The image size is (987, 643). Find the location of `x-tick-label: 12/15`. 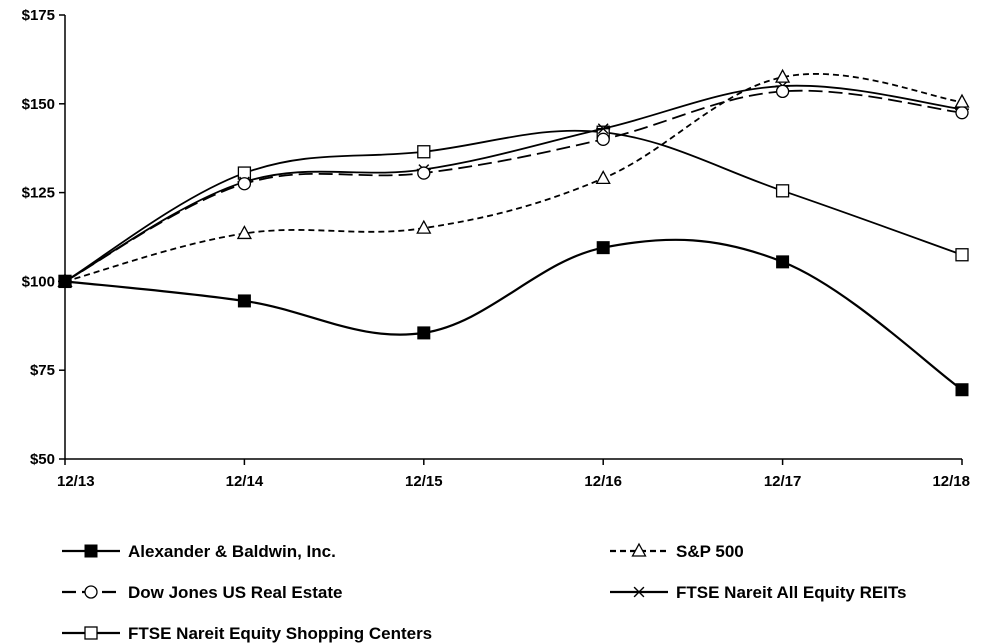

x-tick-label: 12/15 is located at coordinates (424, 481).